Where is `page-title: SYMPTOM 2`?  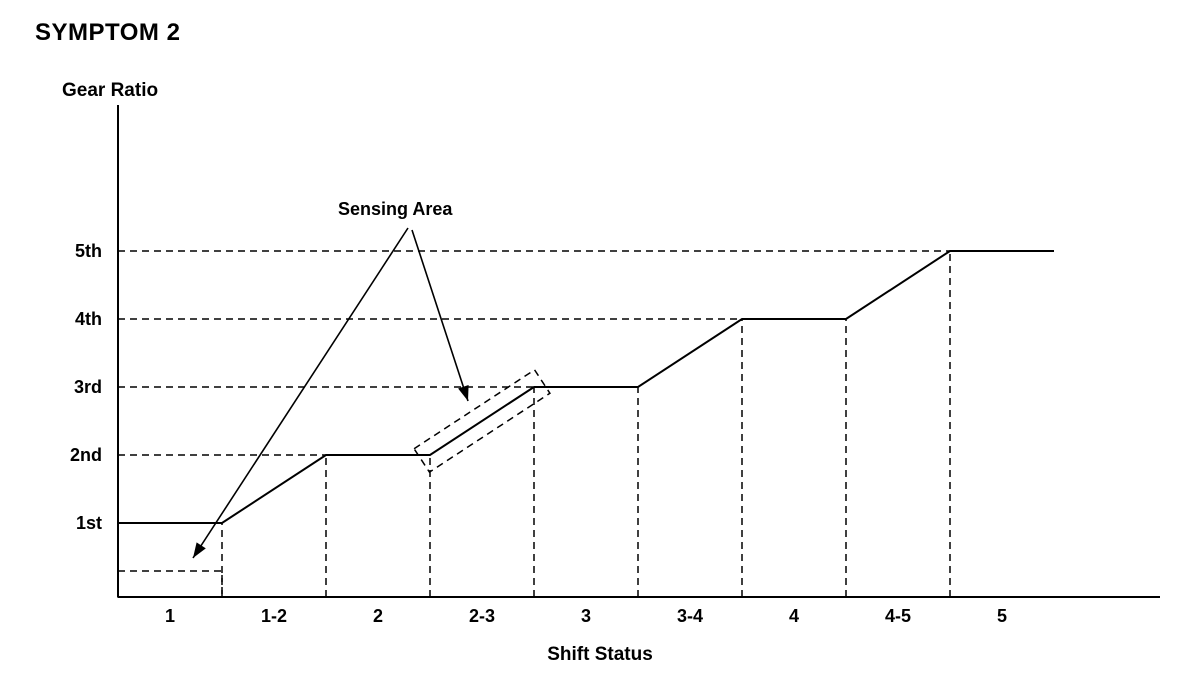 page-title: SYMPTOM 2 is located at coordinates (107, 32).